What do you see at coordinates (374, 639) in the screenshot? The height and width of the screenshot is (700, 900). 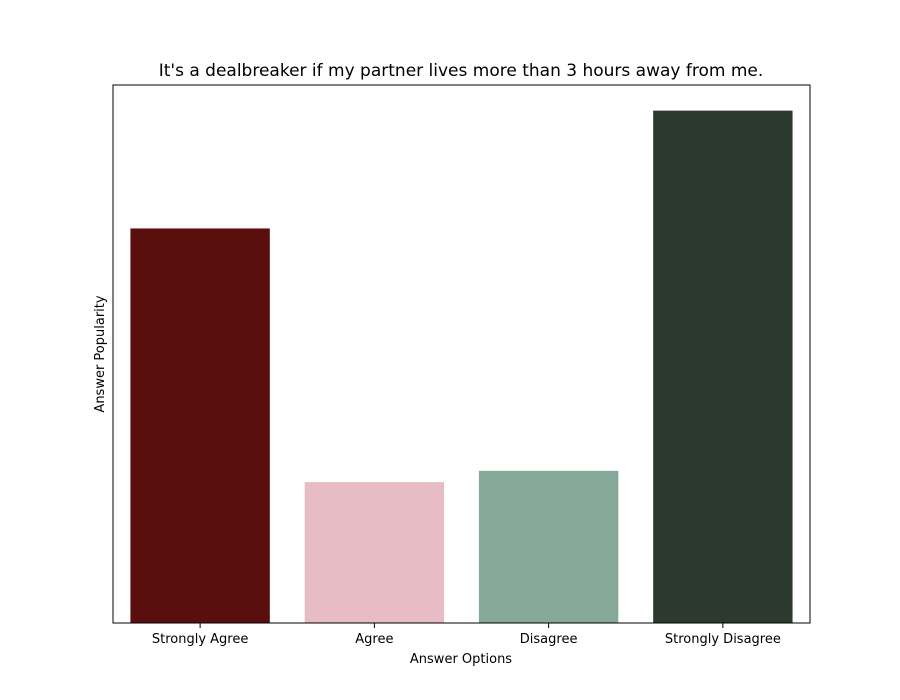 I see `x-tick-label-agree: Agree` at bounding box center [374, 639].